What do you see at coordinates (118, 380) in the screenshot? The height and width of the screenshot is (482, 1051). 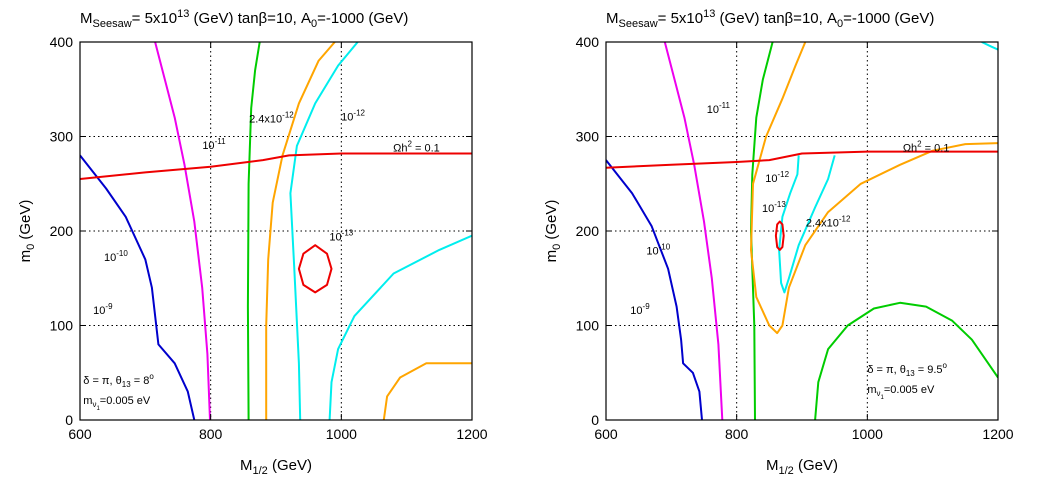 I see `annotation-params: δ = π, θ13 = 8o` at bounding box center [118, 380].